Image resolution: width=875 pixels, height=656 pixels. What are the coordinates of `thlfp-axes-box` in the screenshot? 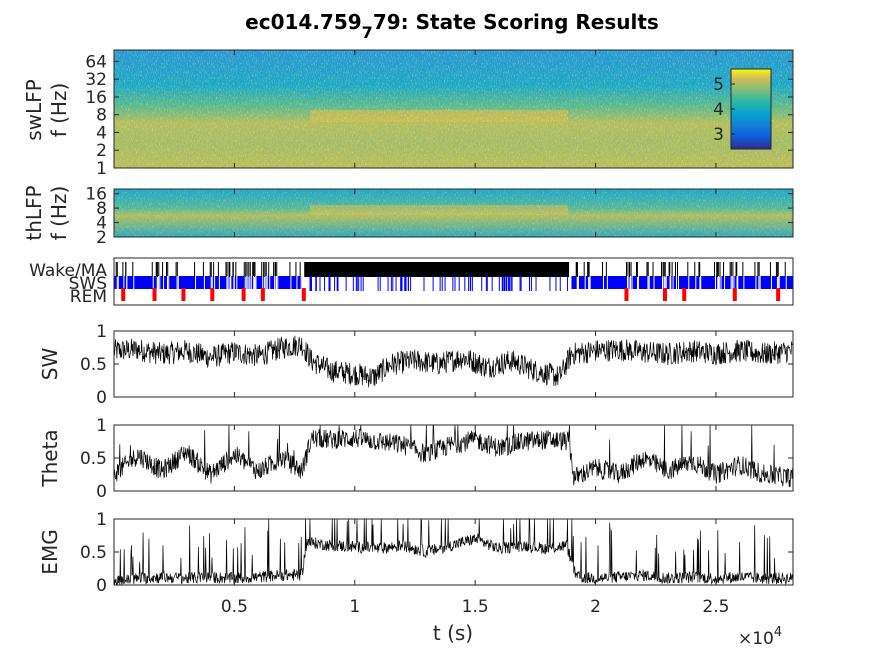 It's located at (453, 213).